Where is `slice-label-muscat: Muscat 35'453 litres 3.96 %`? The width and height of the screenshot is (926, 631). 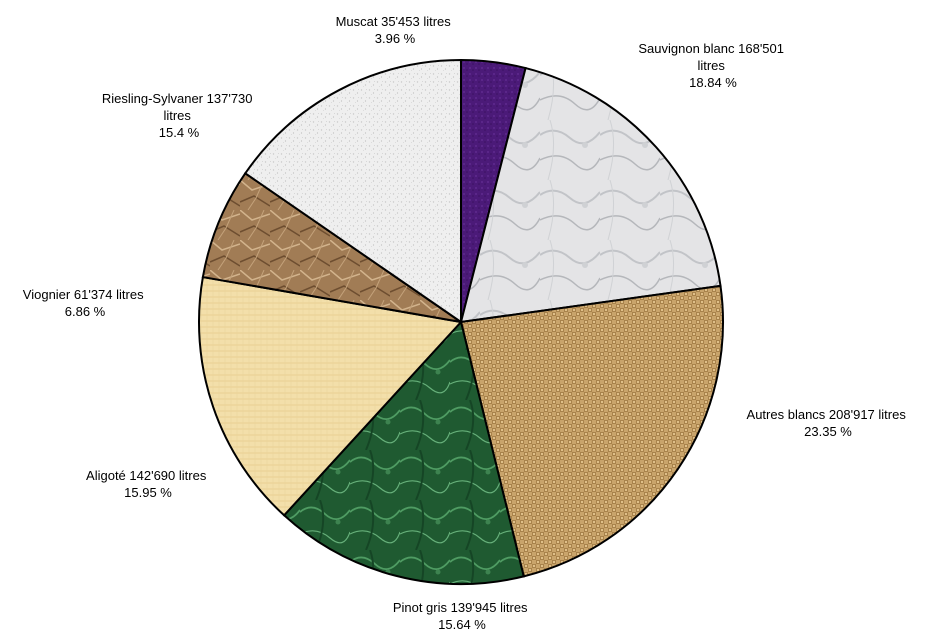
slice-label-muscat: Muscat 35'453 litres 3.96 % is located at coordinates (395, 30).